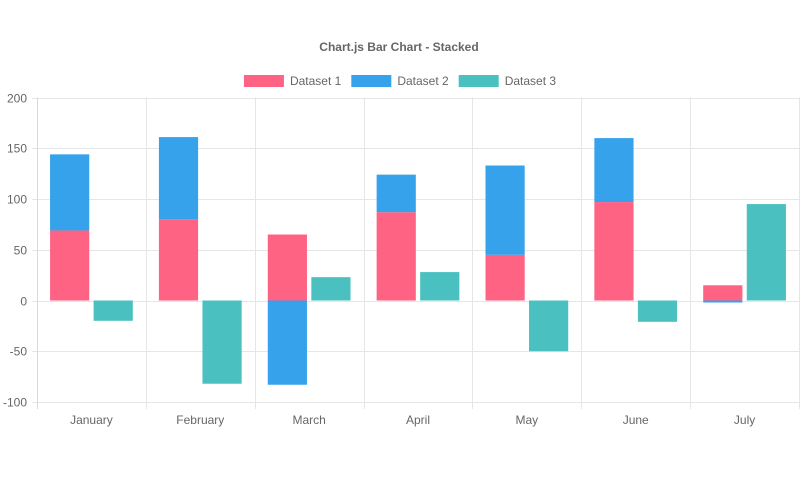  Describe the element at coordinates (308, 420) in the screenshot. I see `x-tick-label: March` at that location.